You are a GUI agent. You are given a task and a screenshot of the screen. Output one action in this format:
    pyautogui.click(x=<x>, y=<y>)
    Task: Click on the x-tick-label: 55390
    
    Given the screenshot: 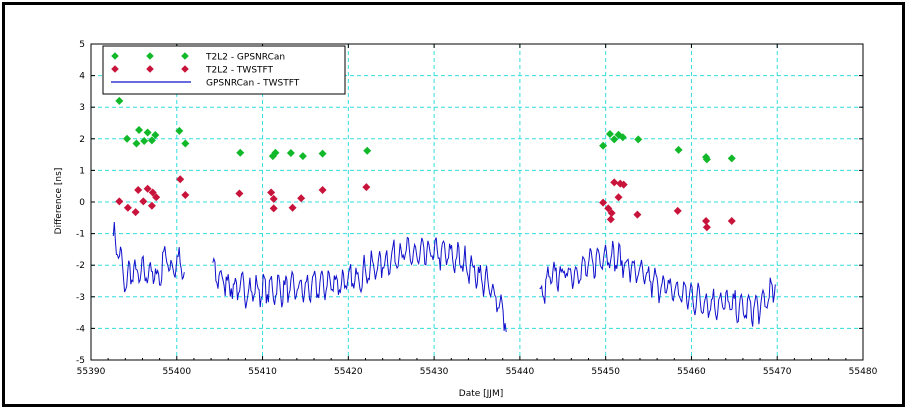 What is the action you would take?
    pyautogui.click(x=91, y=372)
    